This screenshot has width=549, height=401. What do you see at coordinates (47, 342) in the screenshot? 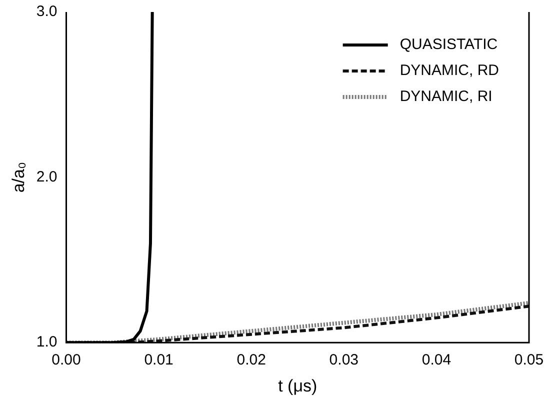
I see `y-tick-label: 1.0` at bounding box center [47, 342].